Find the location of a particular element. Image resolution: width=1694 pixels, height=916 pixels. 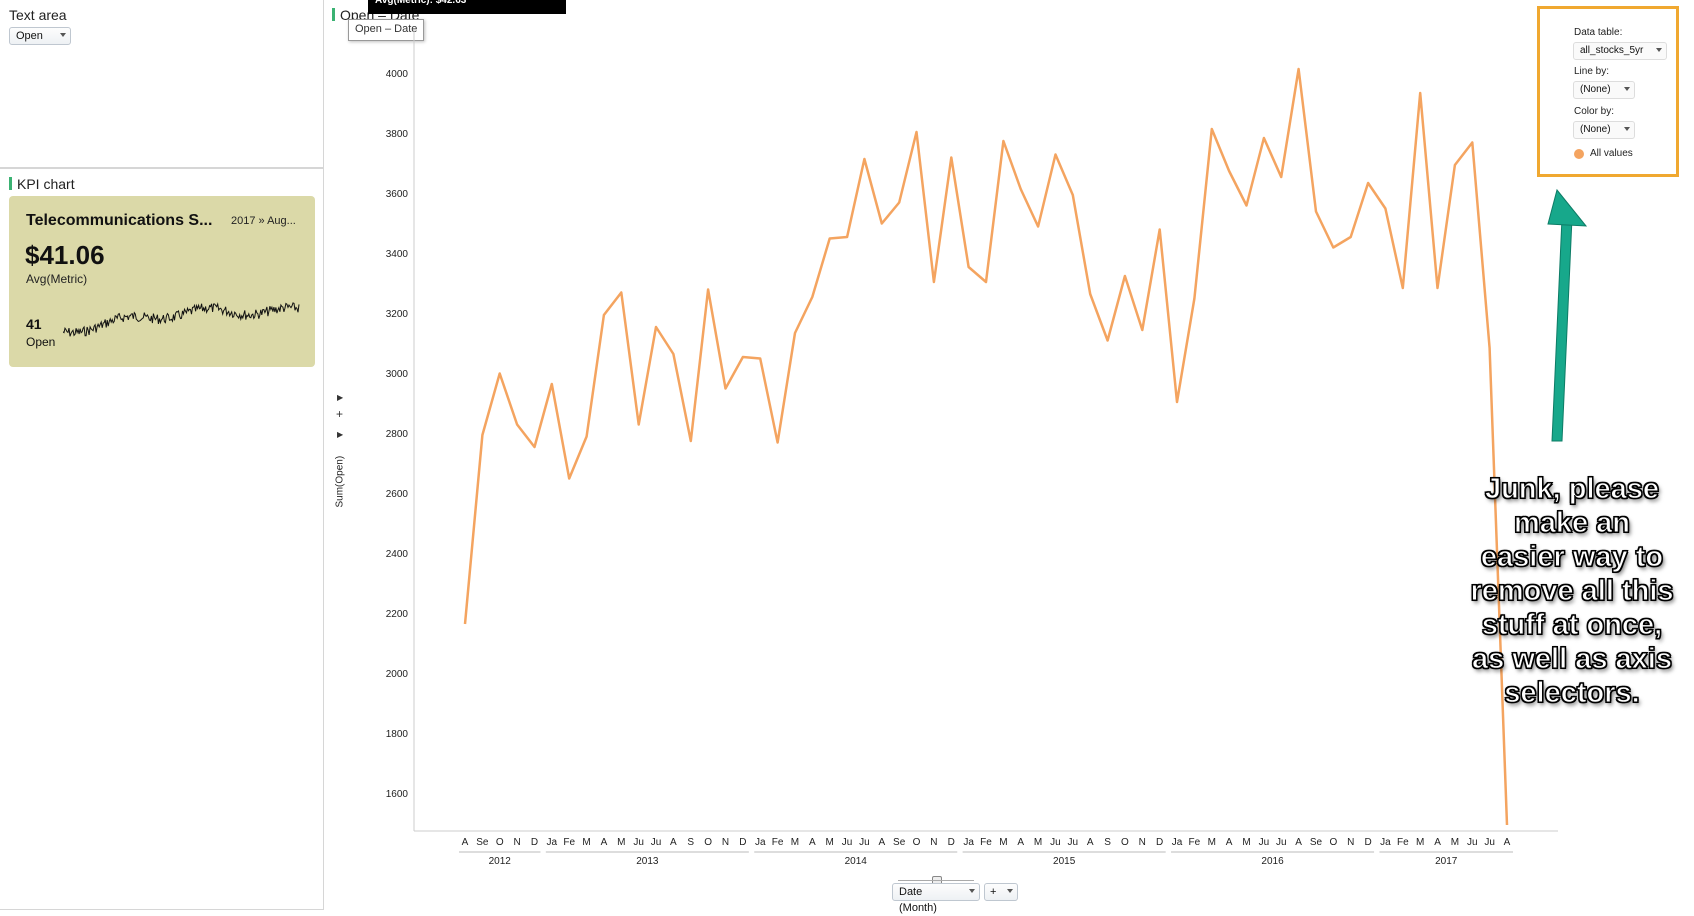

data-table-dropdown: all_stocks_5yr is located at coordinates (1620, 51).